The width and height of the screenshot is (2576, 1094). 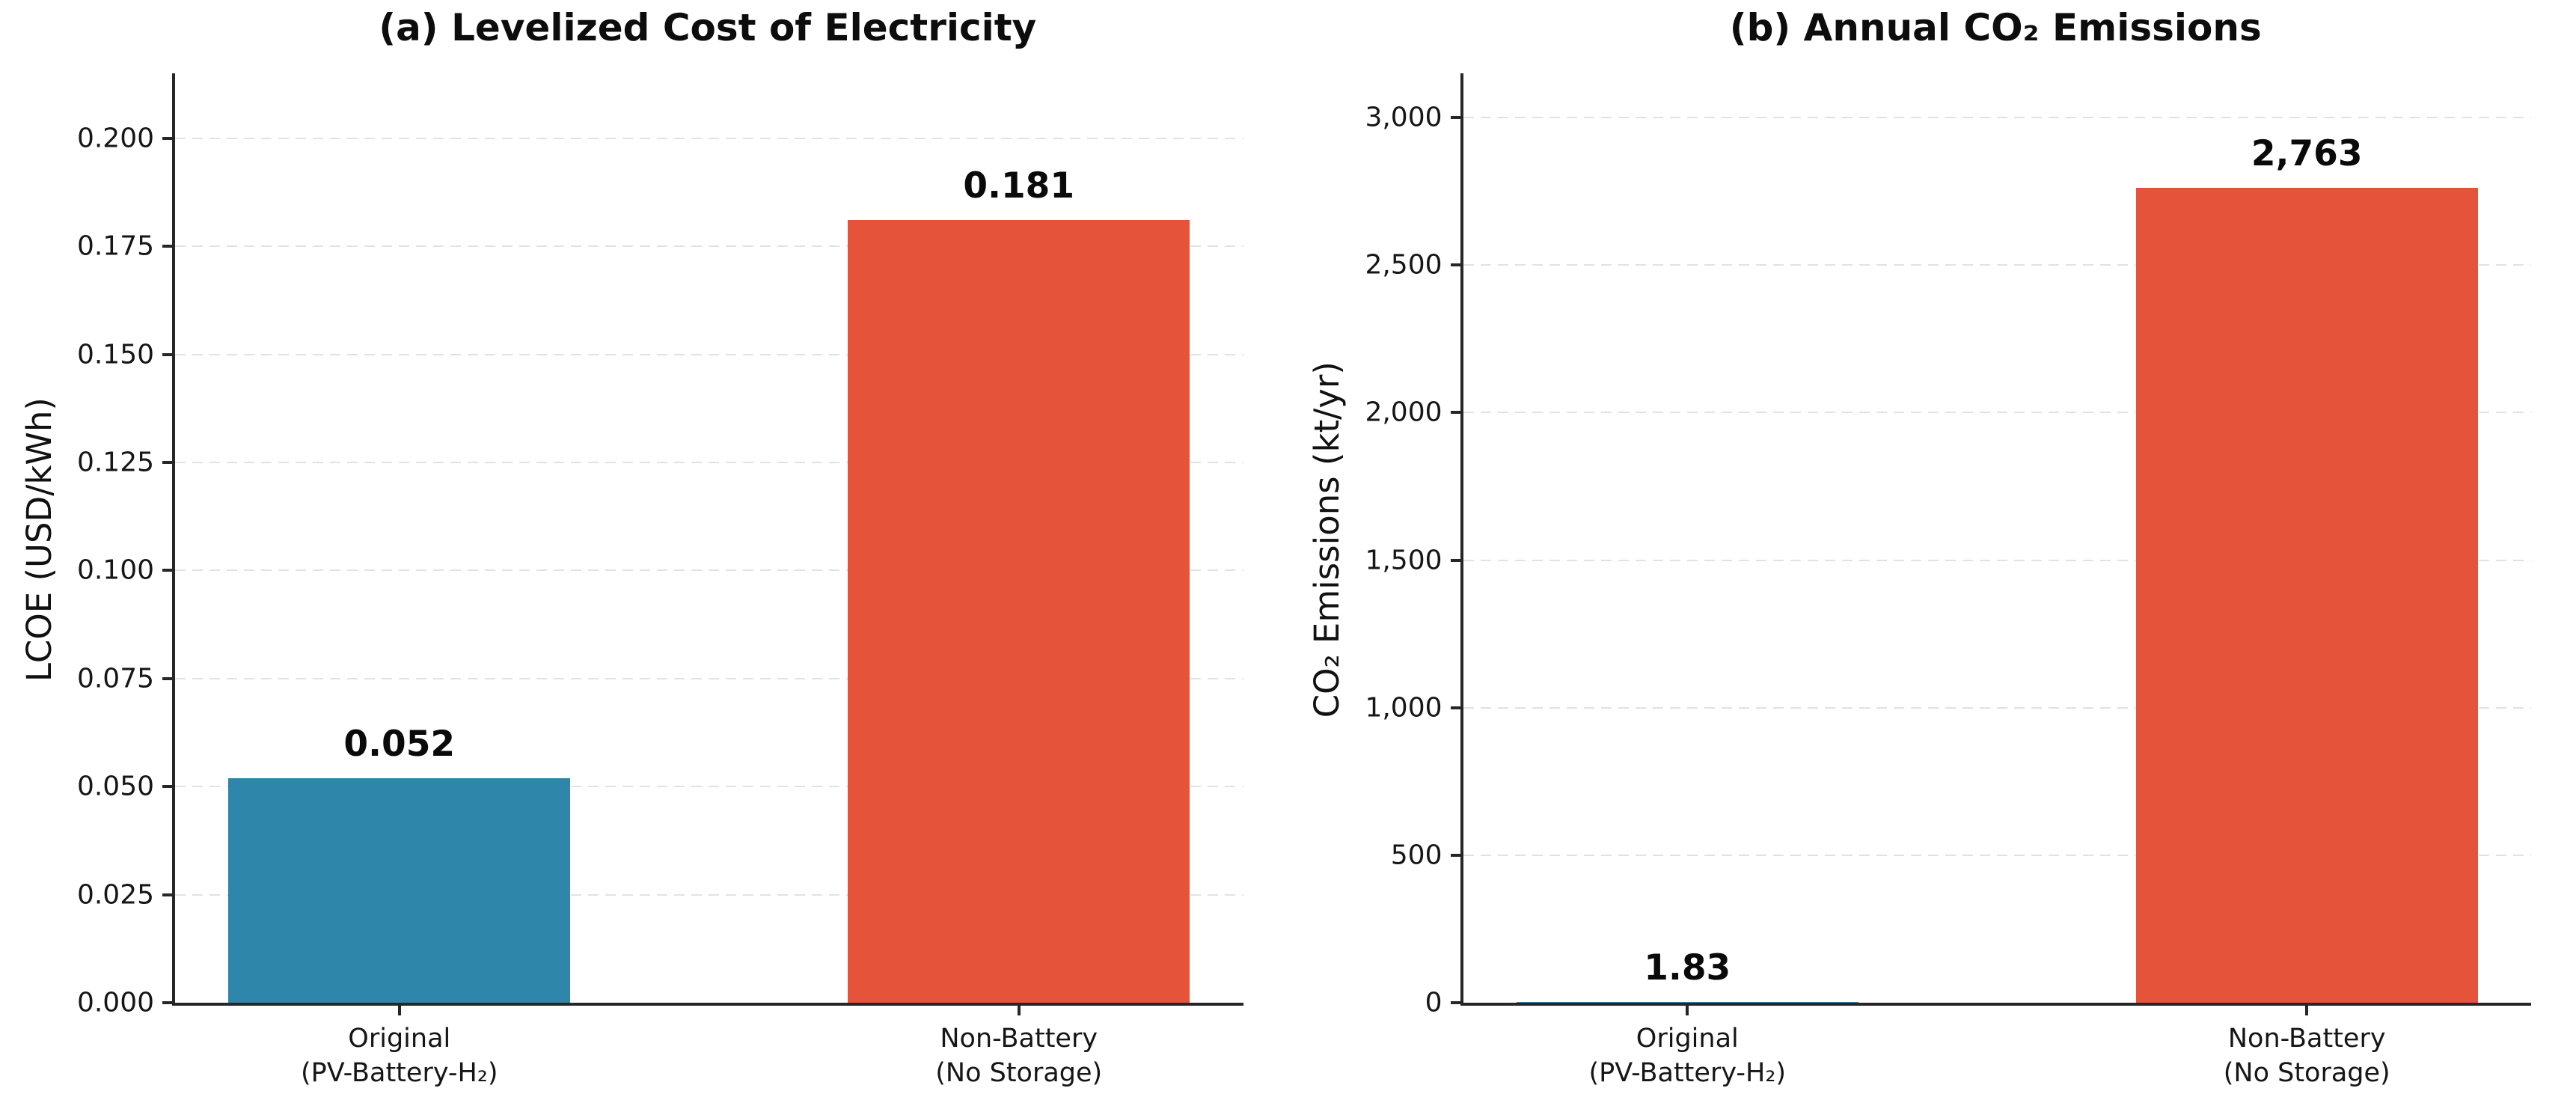 What do you see at coordinates (399, 744) in the screenshot?
I see `bar-value-label: 0.052` at bounding box center [399, 744].